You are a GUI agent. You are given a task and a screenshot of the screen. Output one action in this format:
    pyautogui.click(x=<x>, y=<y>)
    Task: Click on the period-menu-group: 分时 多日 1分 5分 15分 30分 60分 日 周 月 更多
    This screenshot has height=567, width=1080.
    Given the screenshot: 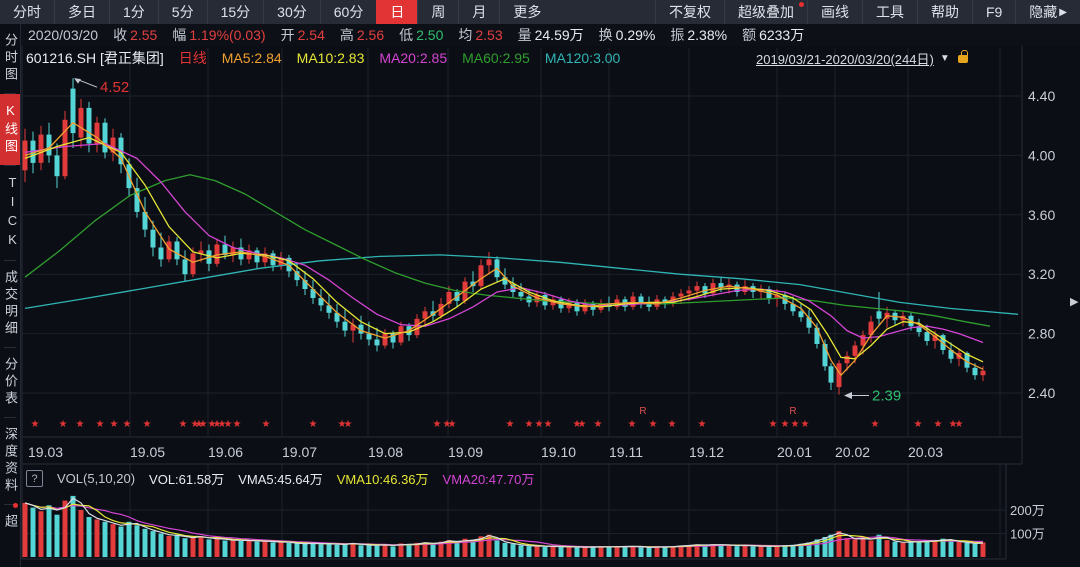 What is the action you would take?
    pyautogui.click(x=277, y=12)
    